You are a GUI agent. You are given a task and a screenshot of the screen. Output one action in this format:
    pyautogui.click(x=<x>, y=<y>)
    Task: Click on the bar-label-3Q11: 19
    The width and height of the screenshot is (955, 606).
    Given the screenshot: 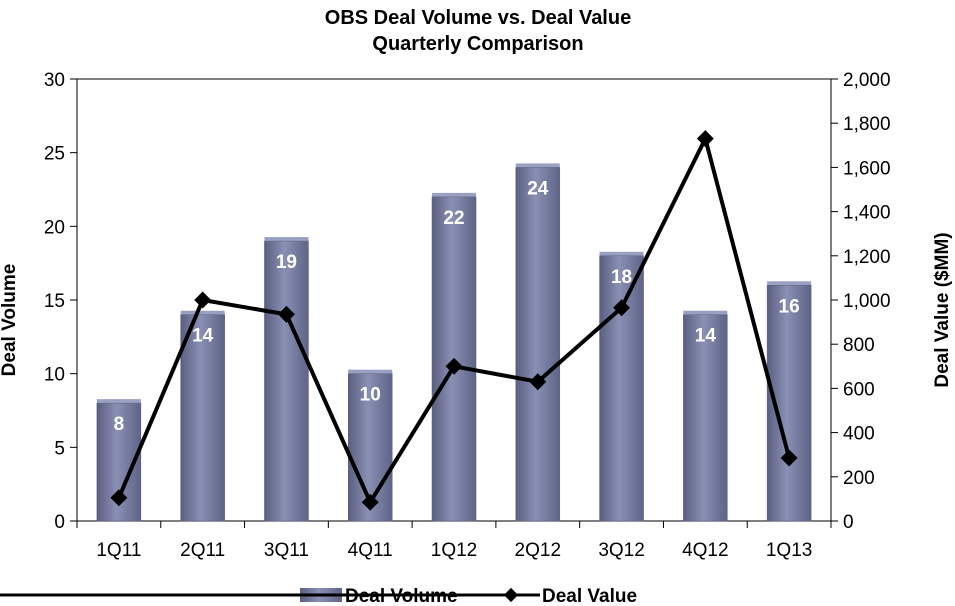 What is the action you would take?
    pyautogui.click(x=286, y=262)
    